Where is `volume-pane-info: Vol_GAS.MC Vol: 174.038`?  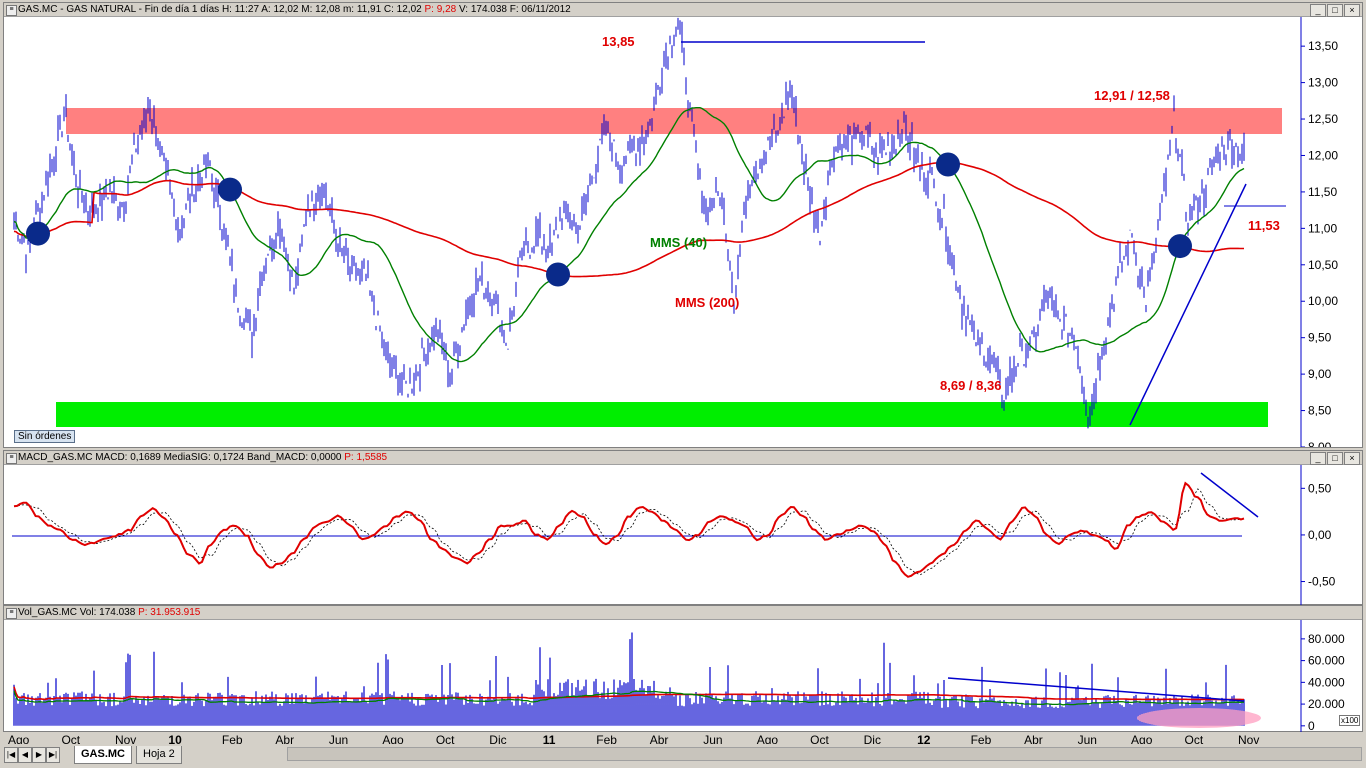 volume-pane-info: Vol_GAS.MC Vol: 174.038 is located at coordinates (77, 612).